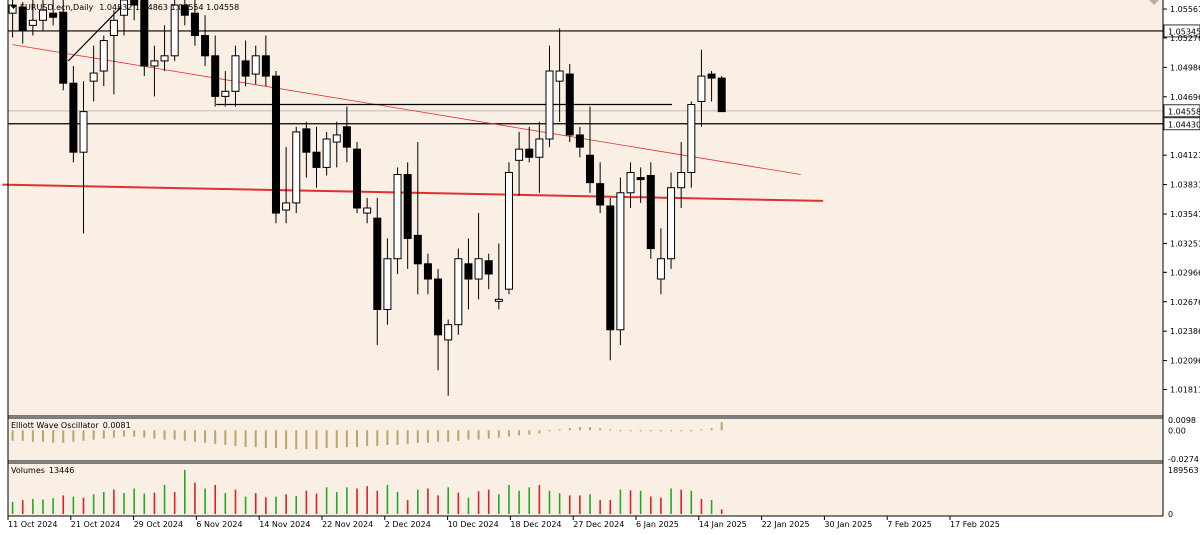 This screenshot has width=1200, height=535. What do you see at coordinates (1185, 9) in the screenshot?
I see `price-axis-label: 1.05561` at bounding box center [1185, 9].